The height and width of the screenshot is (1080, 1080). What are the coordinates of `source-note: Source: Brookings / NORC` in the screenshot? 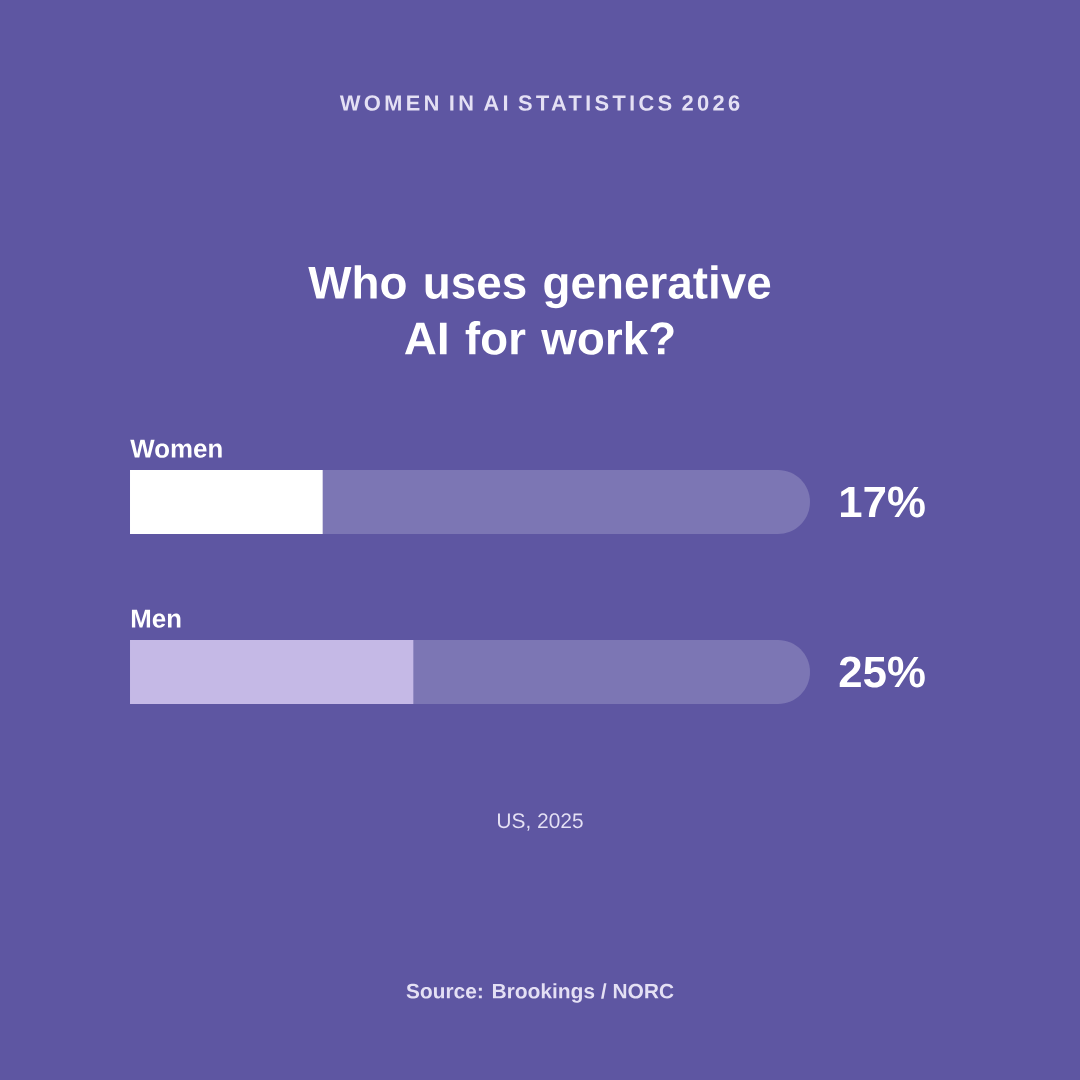 It's located at (540, 993).